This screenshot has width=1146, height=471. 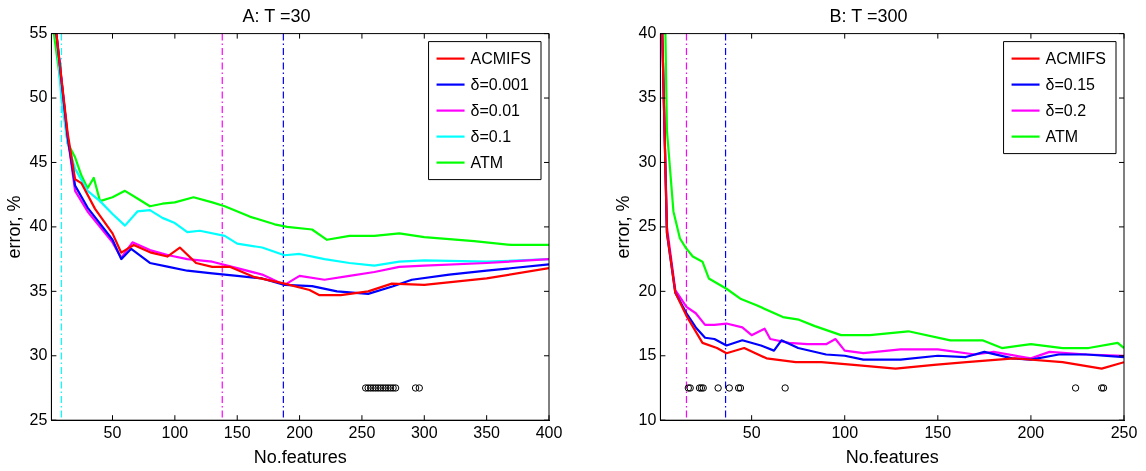 What do you see at coordinates (495, 111) in the screenshot?
I see `legend-label: δ=0.01` at bounding box center [495, 111].